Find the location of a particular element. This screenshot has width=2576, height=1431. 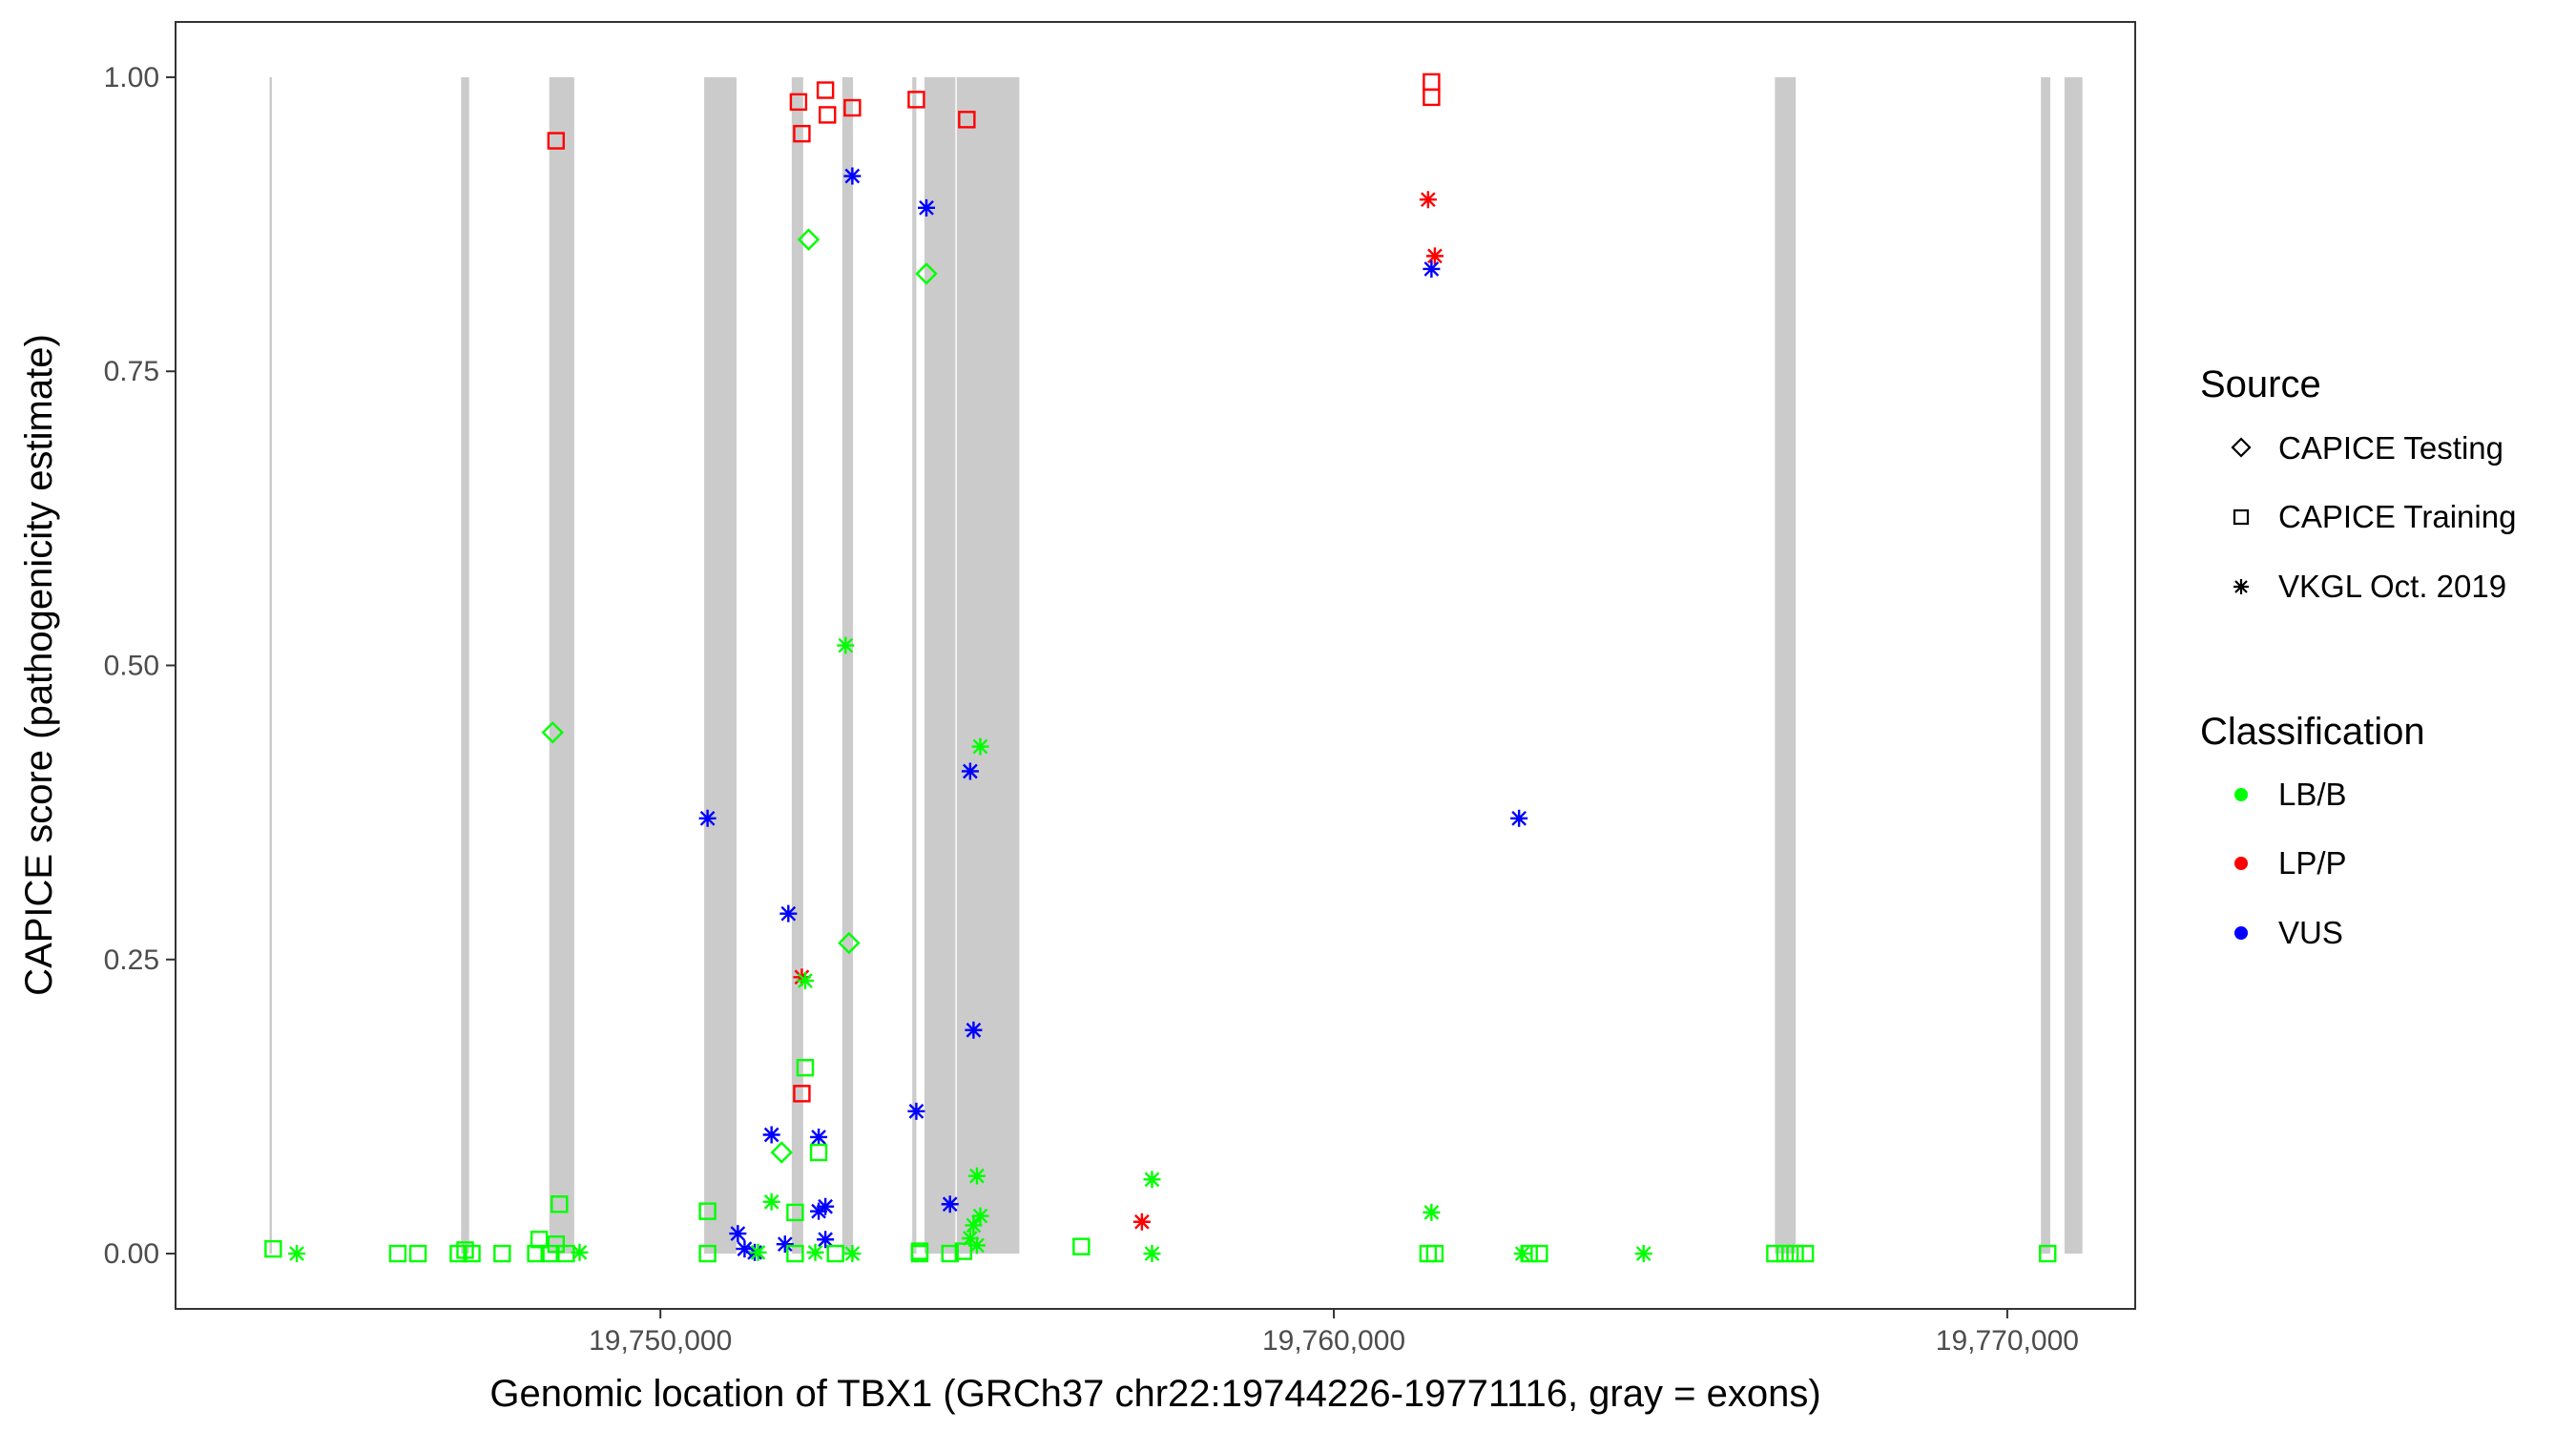

legend-source-training: CAPICE Training is located at coordinates (2374, 516).